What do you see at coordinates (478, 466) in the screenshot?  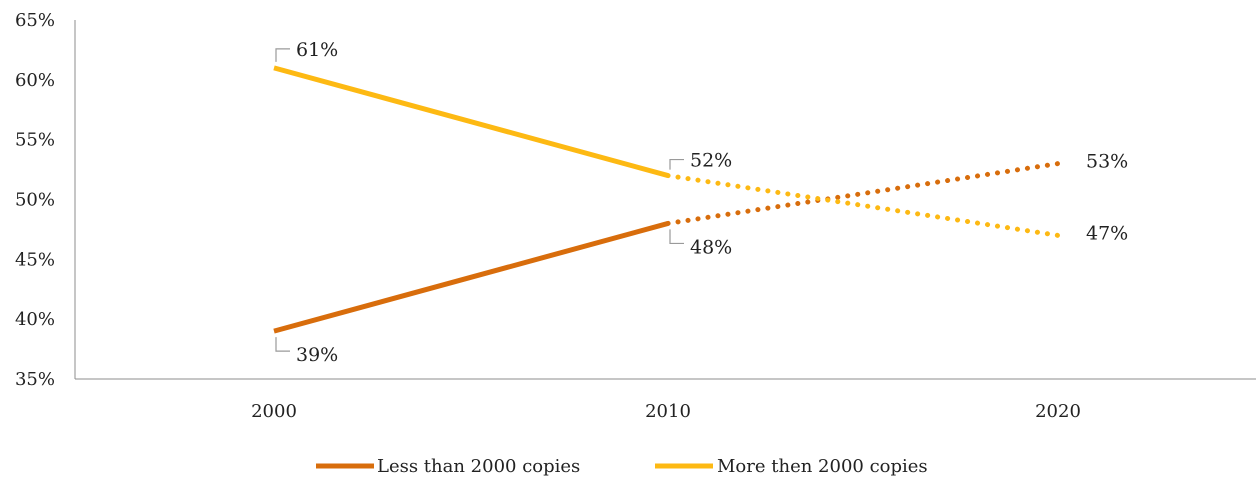 I see `legend-label: Less than 2000 copies` at bounding box center [478, 466].